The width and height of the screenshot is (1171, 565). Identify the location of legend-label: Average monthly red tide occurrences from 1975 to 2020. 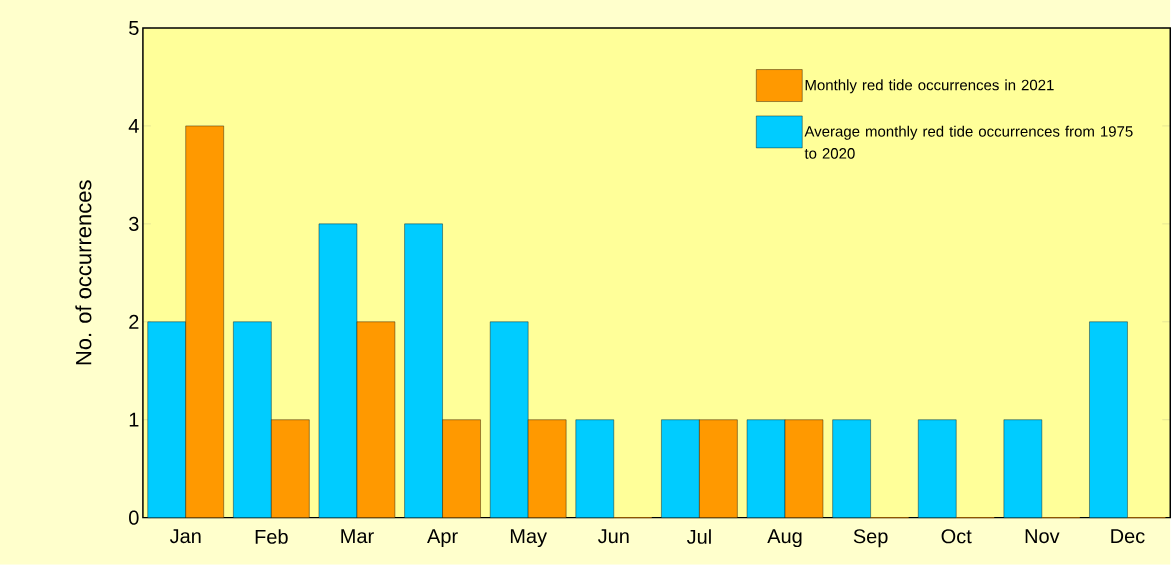
(968, 142).